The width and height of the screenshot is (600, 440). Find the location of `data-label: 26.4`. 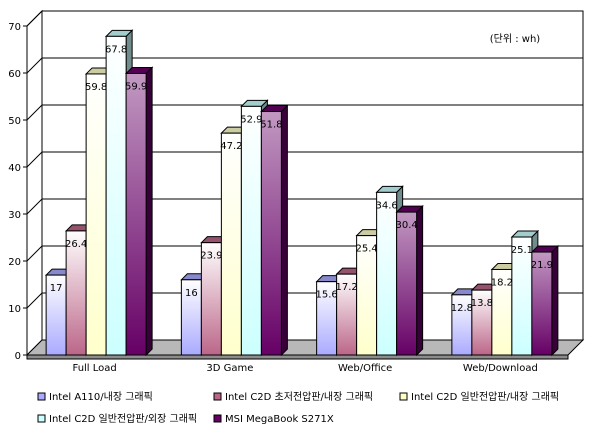

data-label: 26.4 is located at coordinates (76, 244).